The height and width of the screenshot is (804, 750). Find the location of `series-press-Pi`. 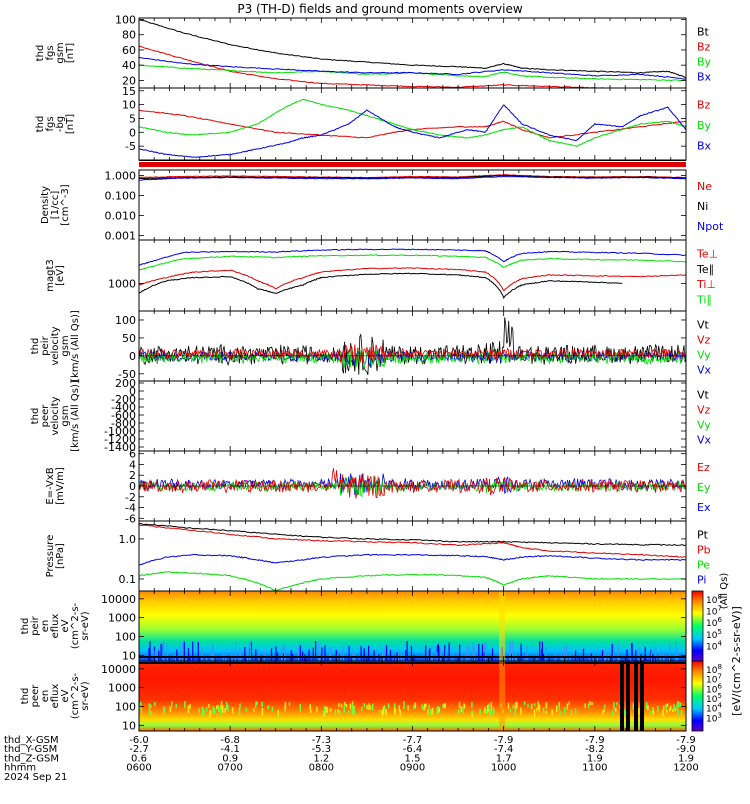

series-press-Pi is located at coordinates (412, 559).